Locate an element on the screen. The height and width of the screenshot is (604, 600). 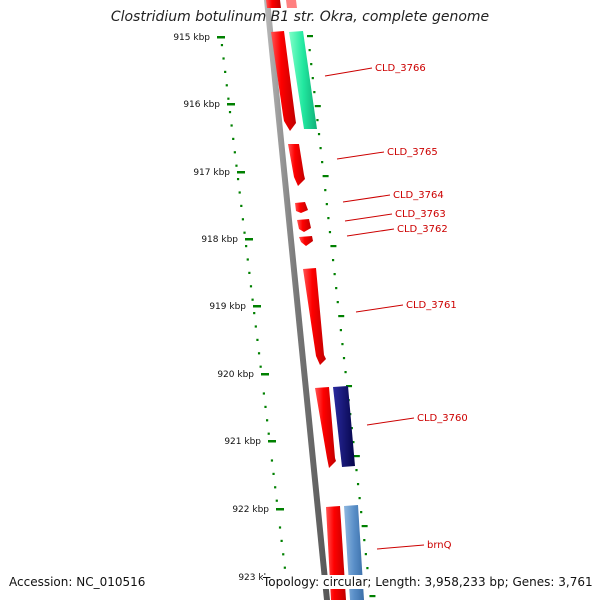
gene-label: brnQ is located at coordinates (439, 545).